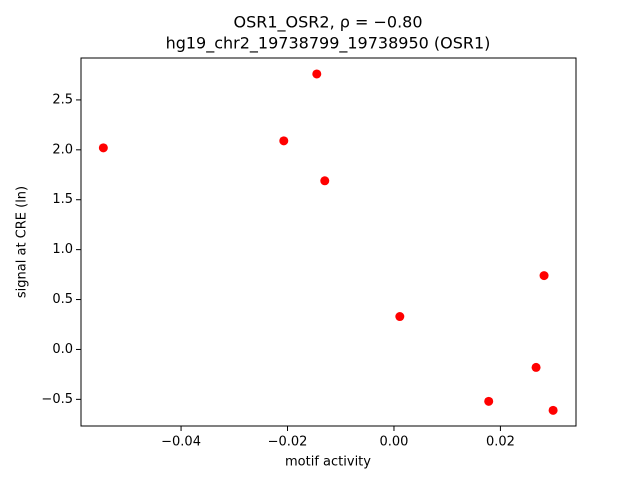  I want to click on x-tick-label: −0.04, so click(181, 442).